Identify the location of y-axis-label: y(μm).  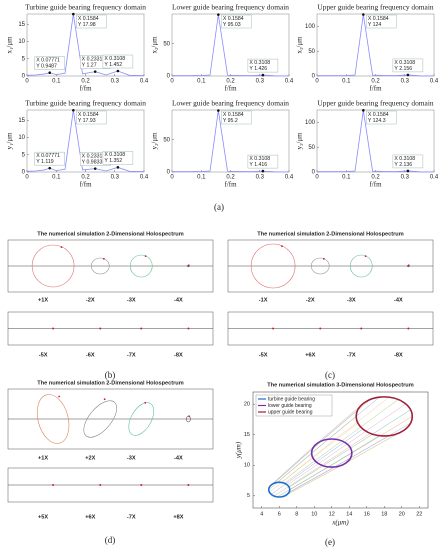
(239, 450).